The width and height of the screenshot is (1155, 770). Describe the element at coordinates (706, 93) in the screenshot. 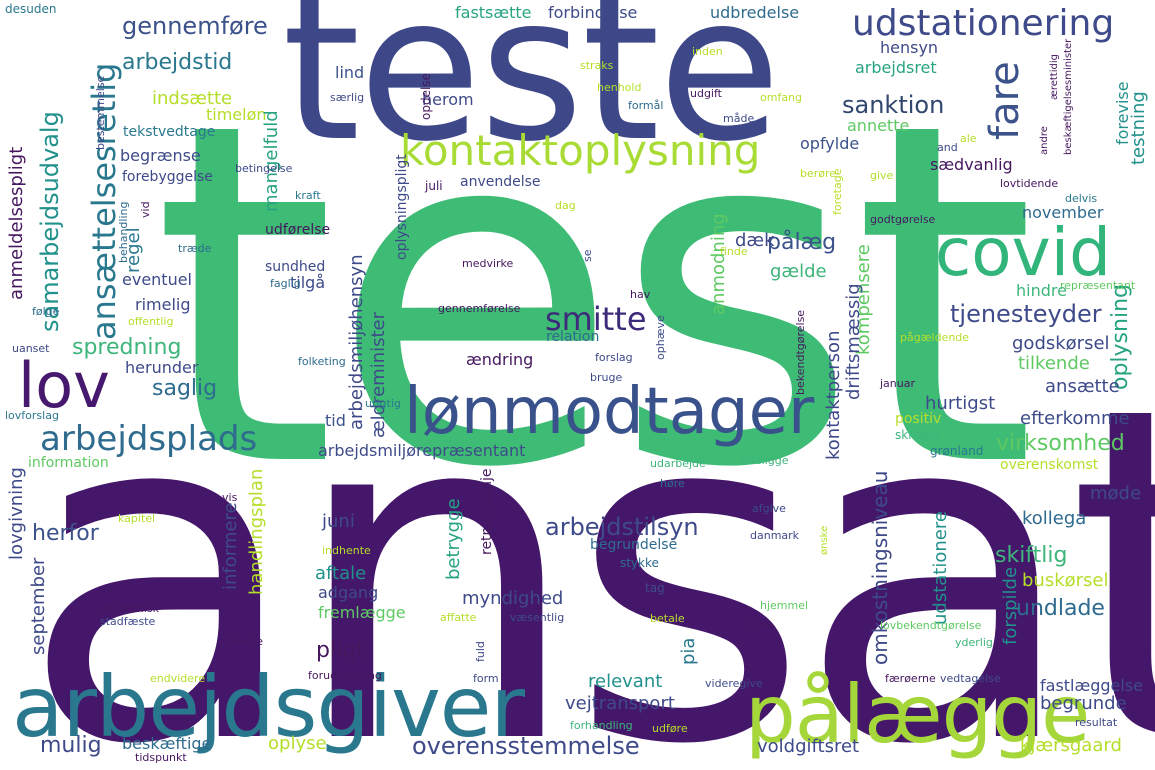

I see `cloud-word-udgift: udgift` at that location.